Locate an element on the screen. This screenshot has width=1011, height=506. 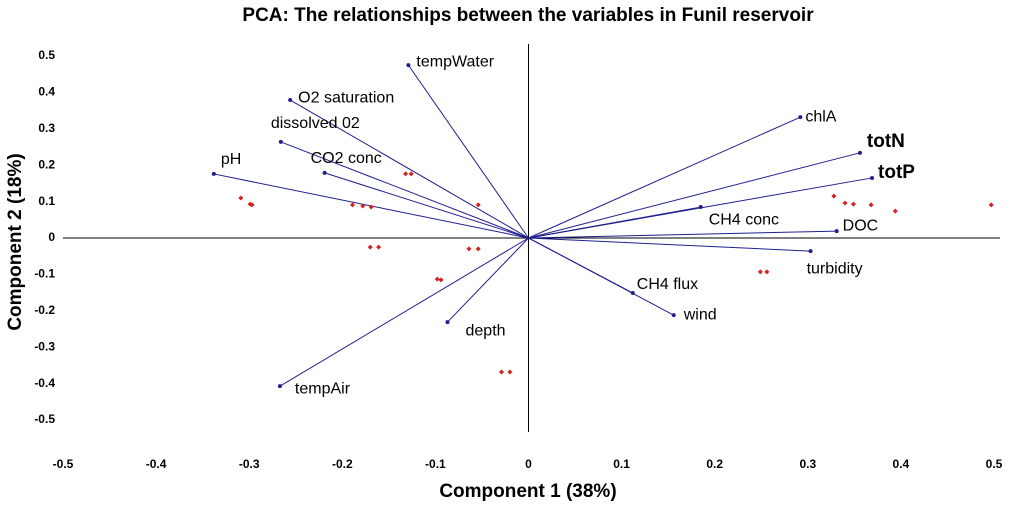
x-axis-label: Component 1 (38%) is located at coordinates (527, 491).